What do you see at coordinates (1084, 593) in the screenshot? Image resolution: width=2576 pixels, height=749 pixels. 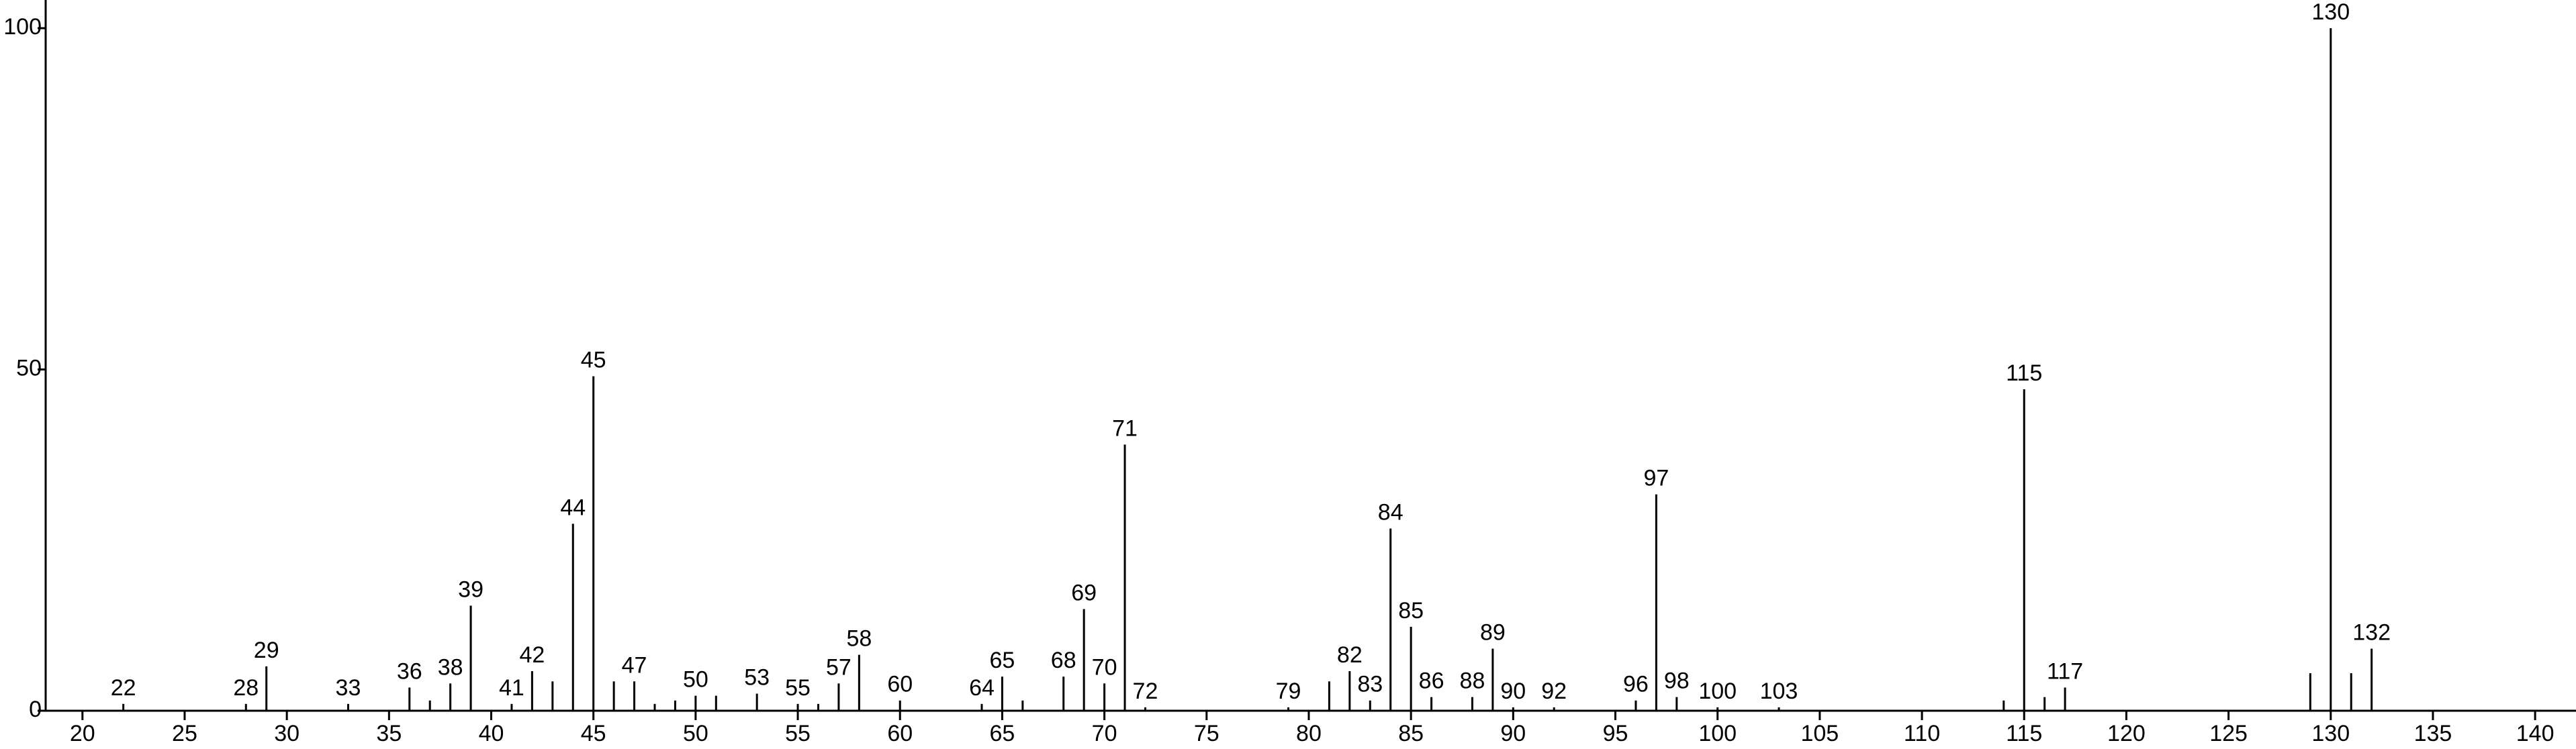 I see `peak-label: 69` at bounding box center [1084, 593].